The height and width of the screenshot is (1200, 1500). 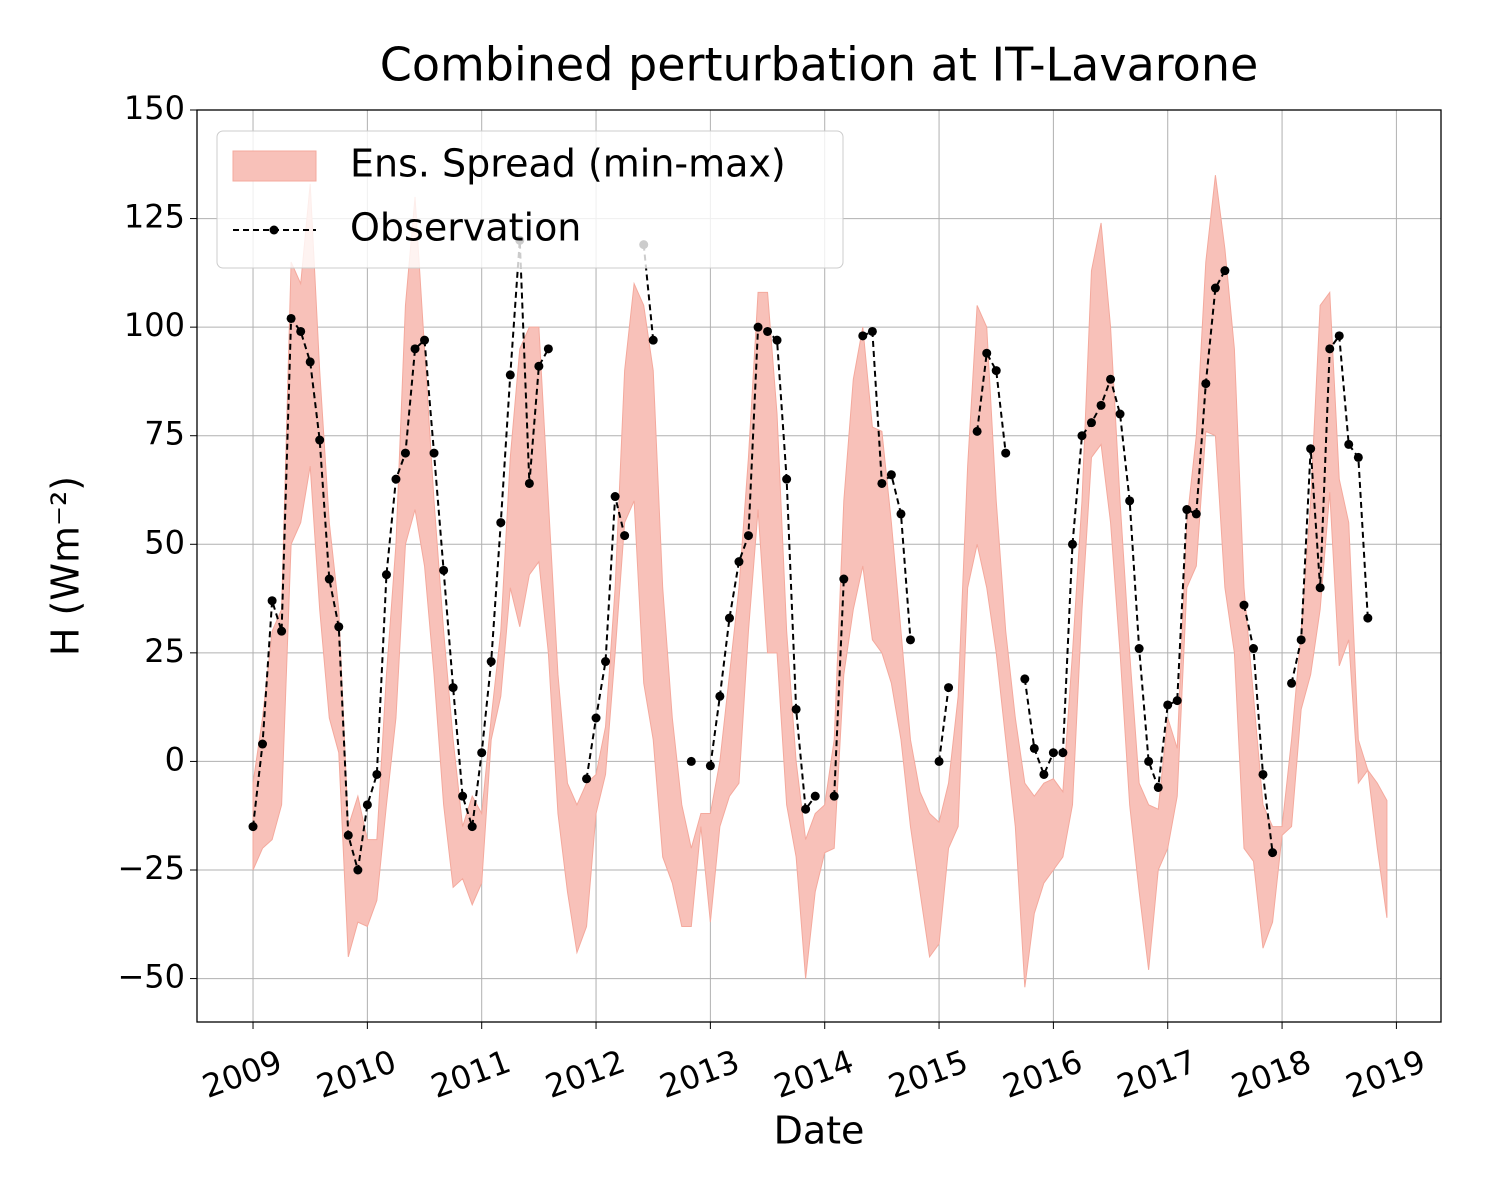 I want to click on y-tick-label: 50, so click(x=164, y=542).